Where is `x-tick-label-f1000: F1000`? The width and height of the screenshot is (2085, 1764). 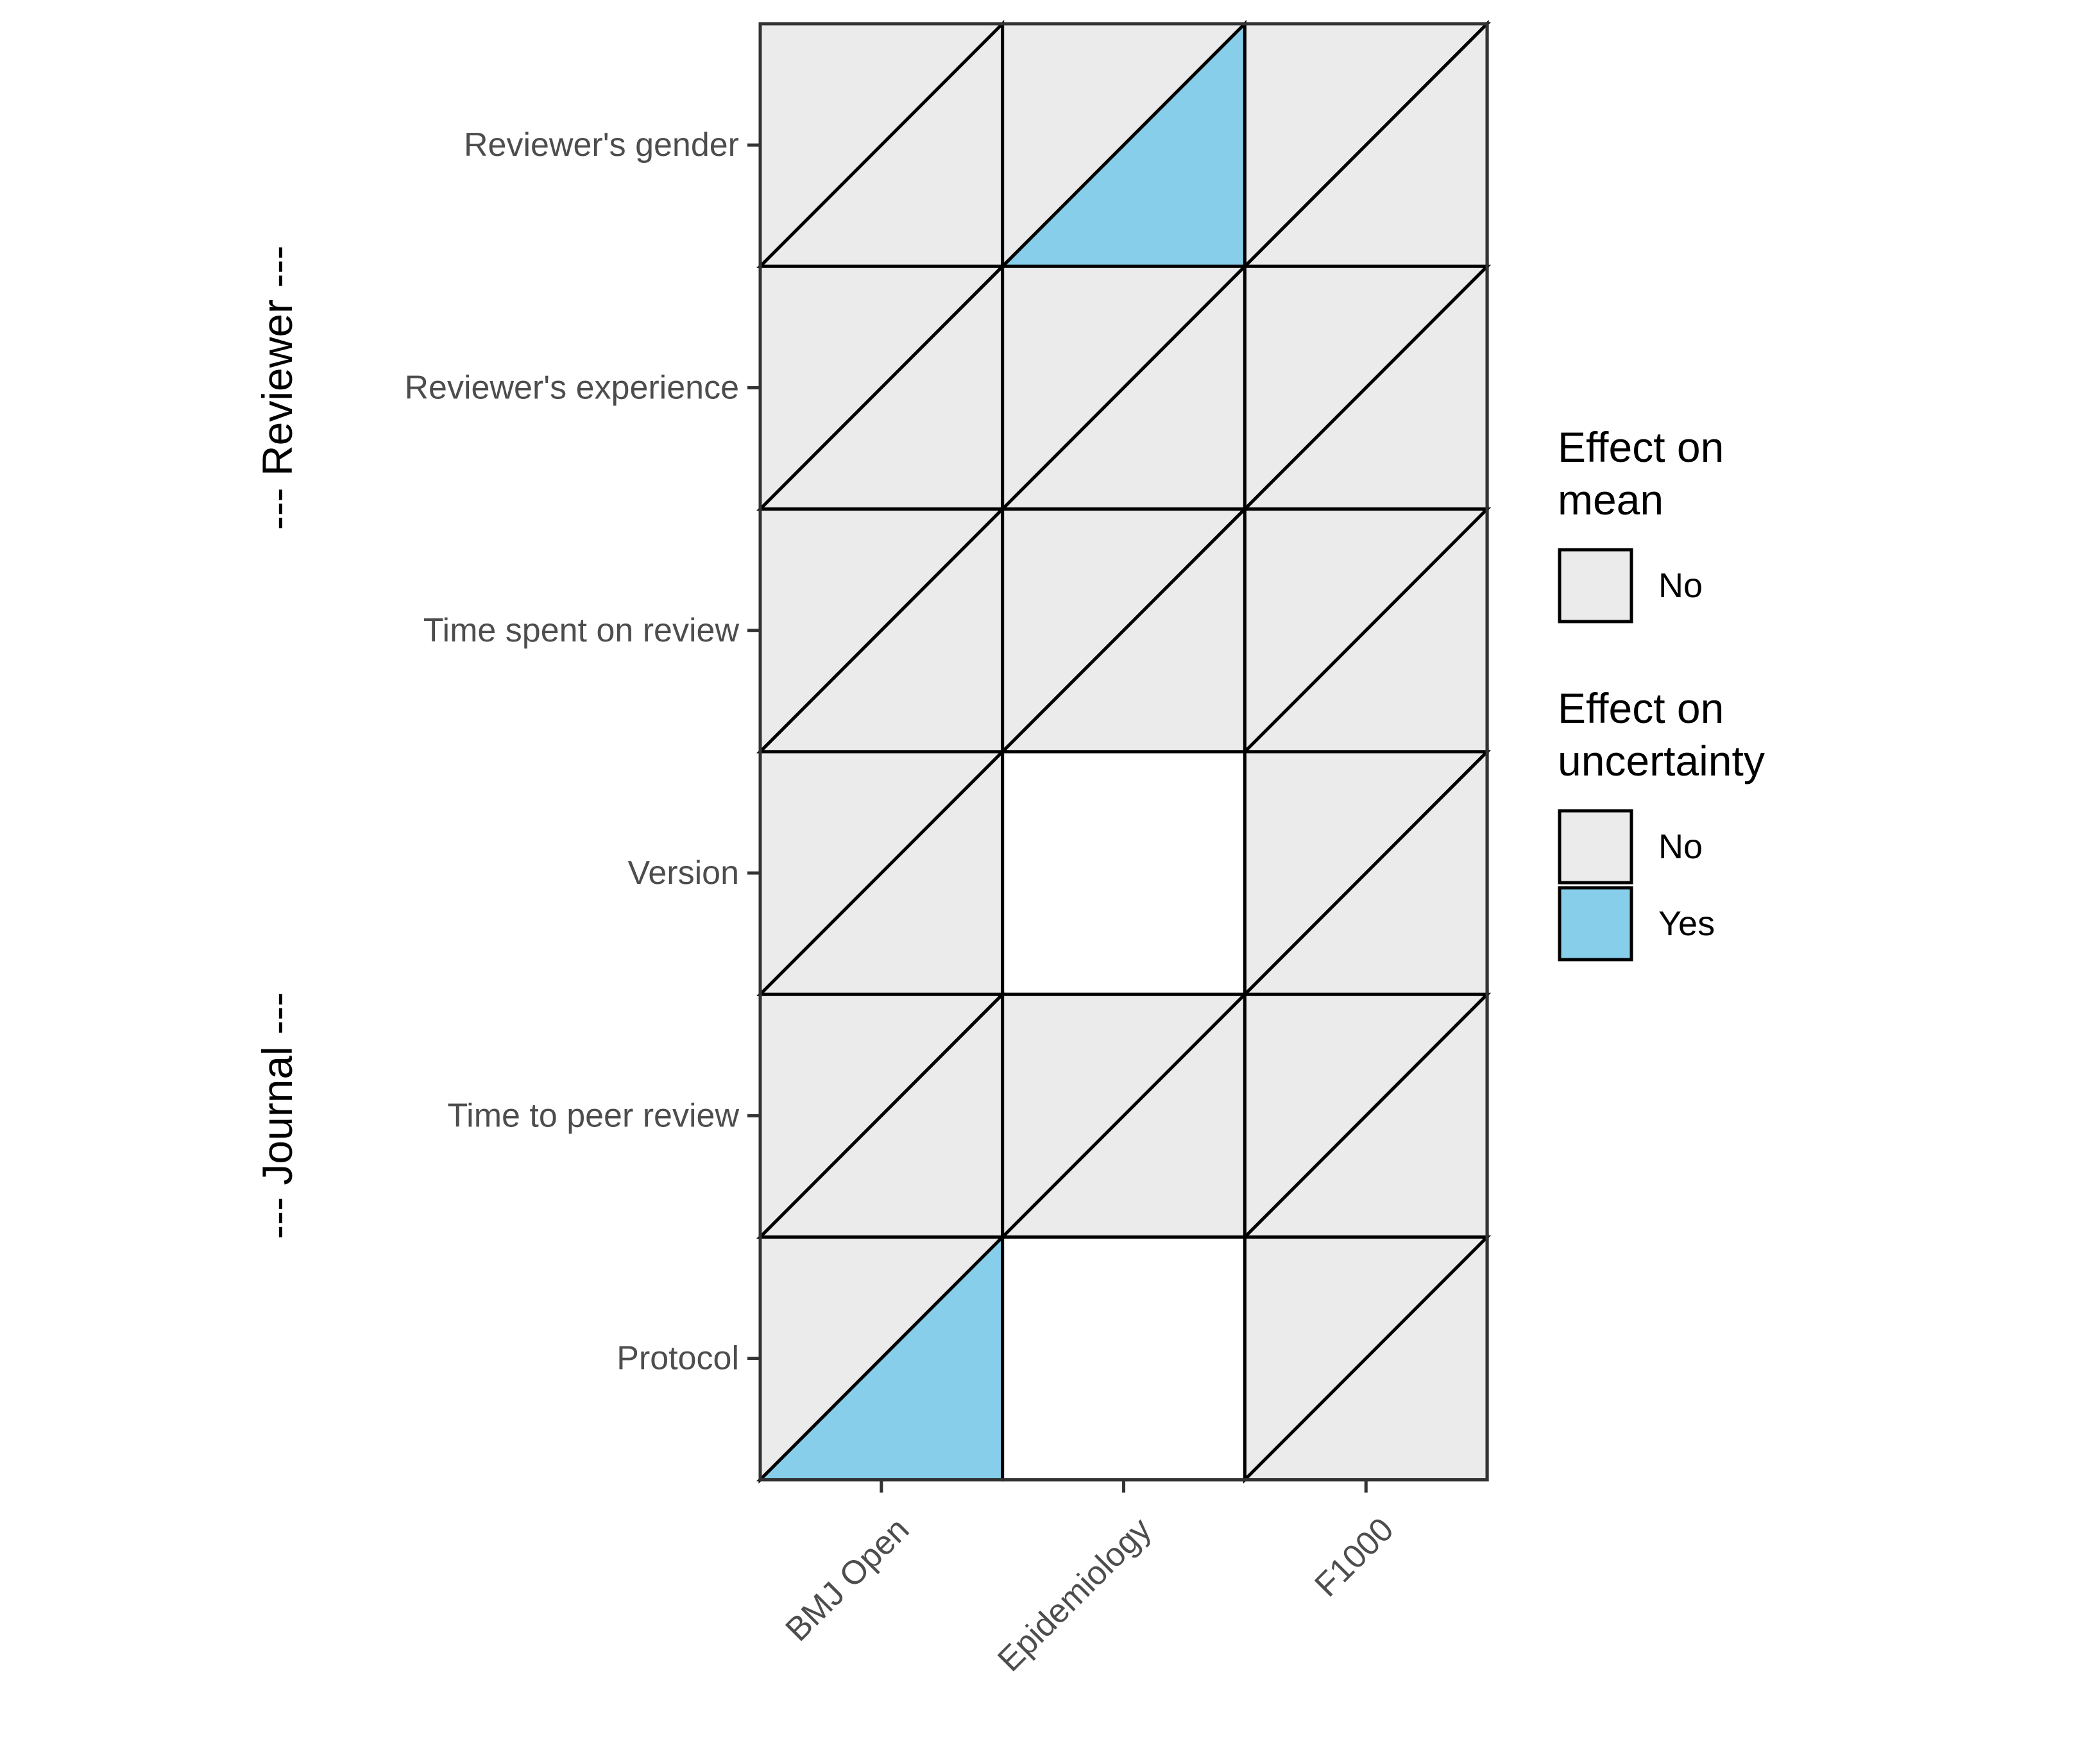 x-tick-label-f1000: F1000 is located at coordinates (1353, 1557).